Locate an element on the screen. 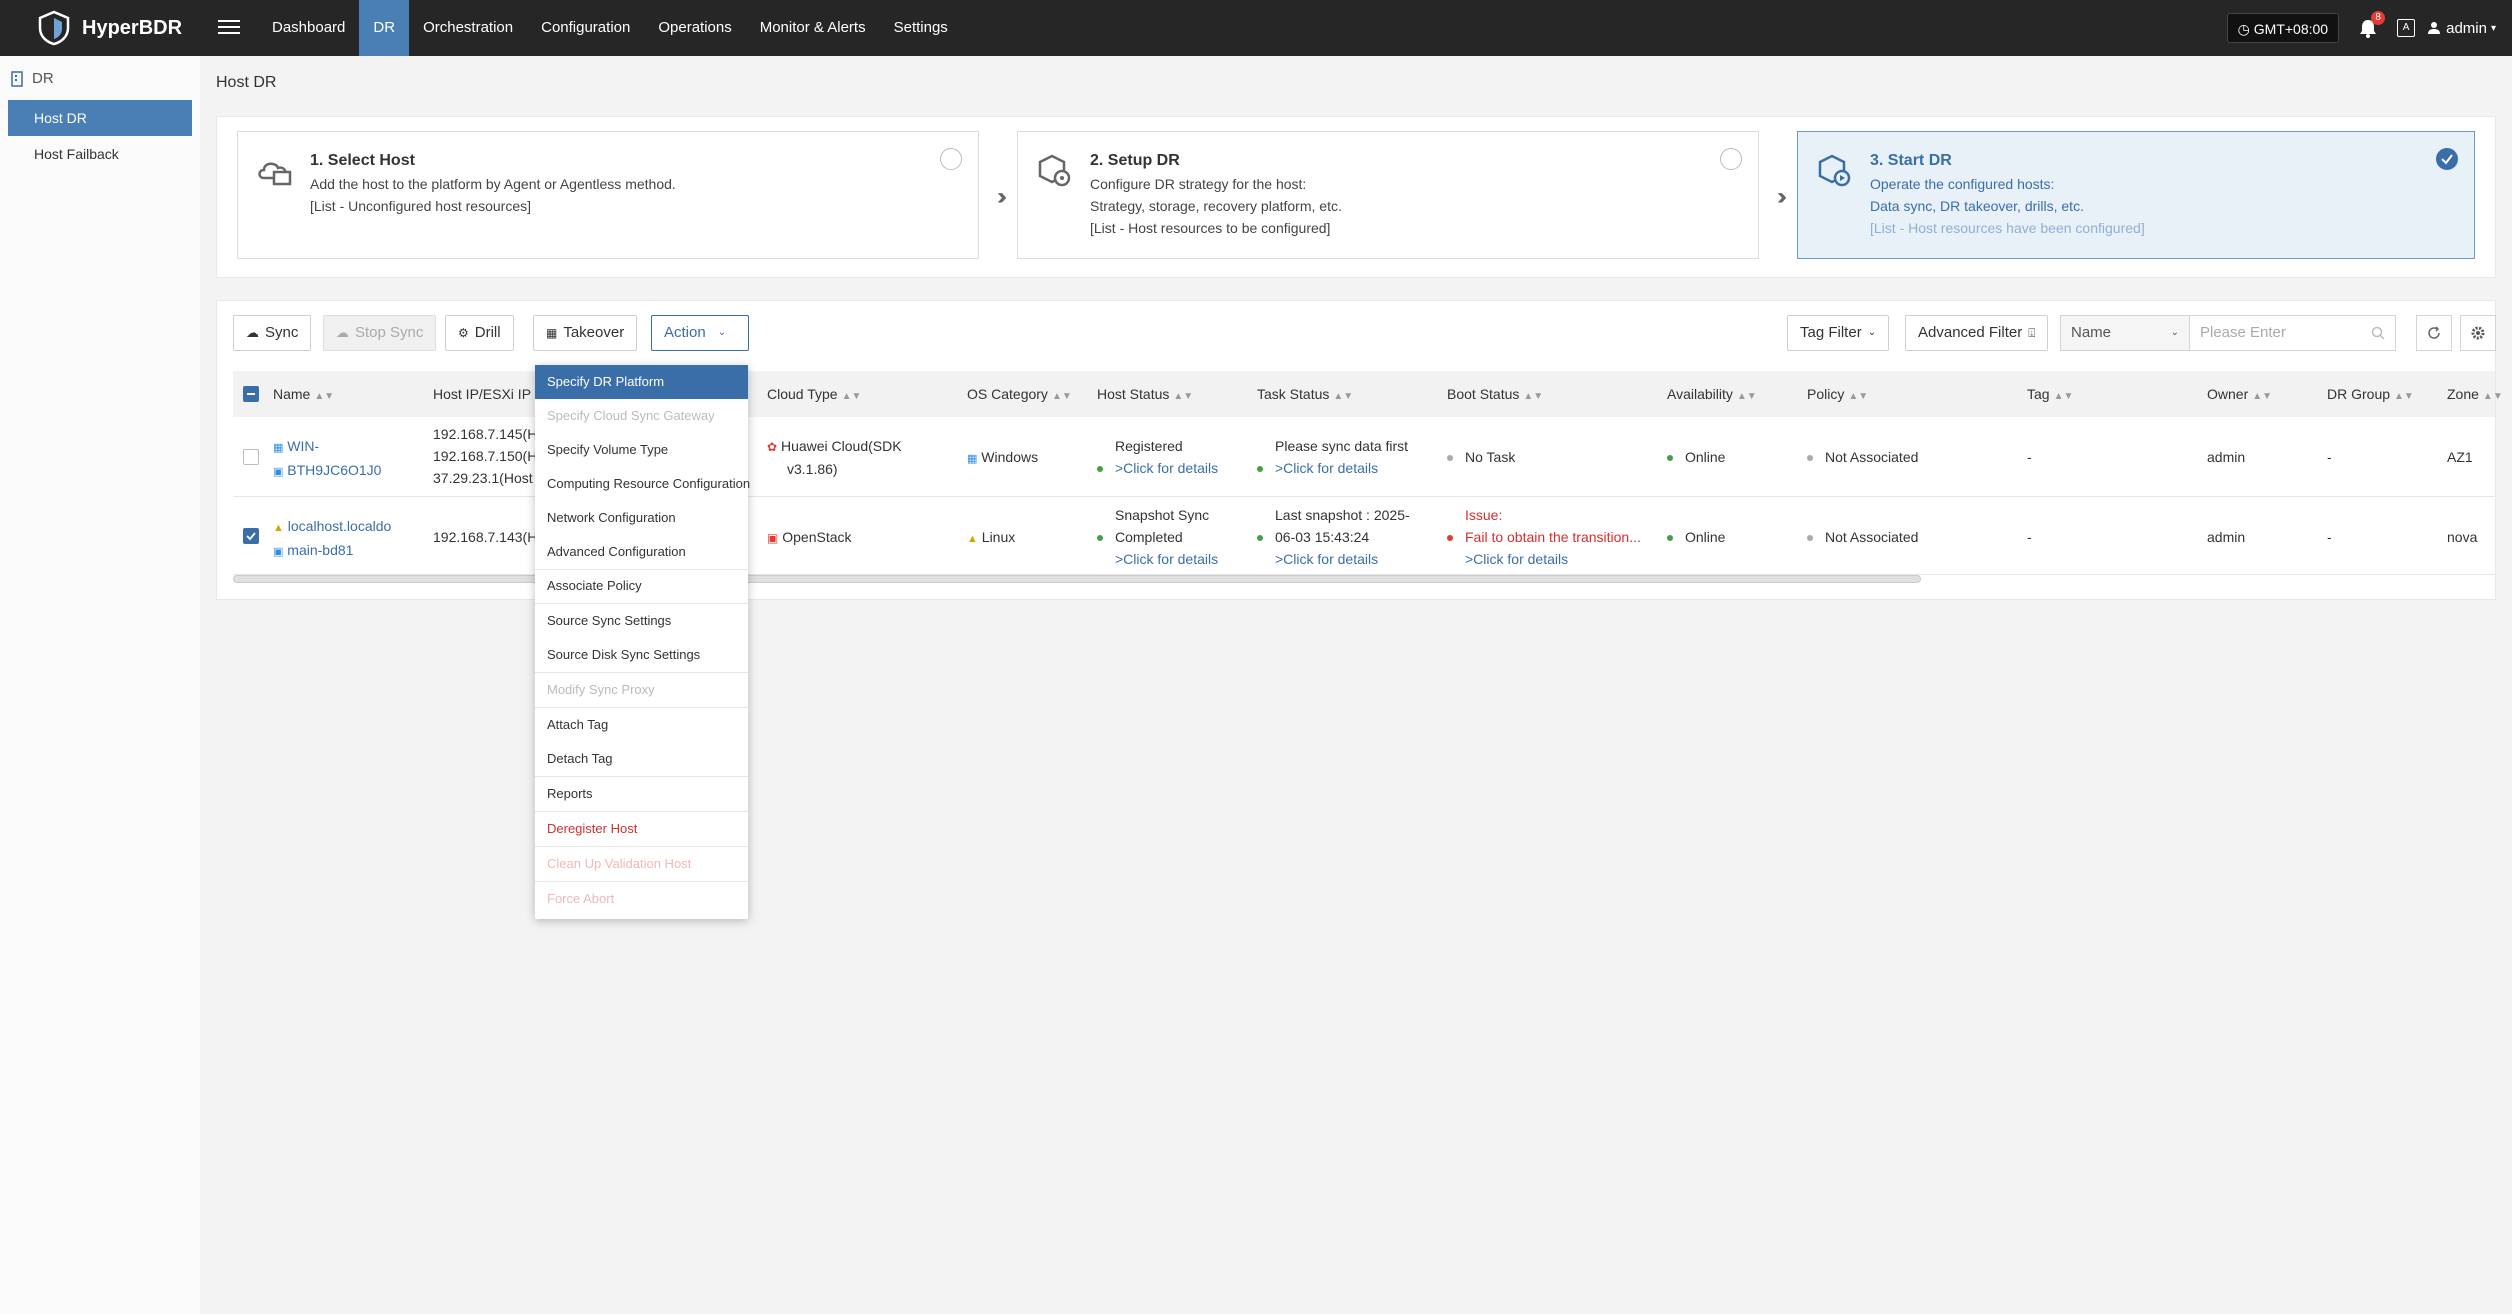 Image resolution: width=2512 pixels, height=1314 pixels. nav-dashboard: Dashboard is located at coordinates (309, 27).